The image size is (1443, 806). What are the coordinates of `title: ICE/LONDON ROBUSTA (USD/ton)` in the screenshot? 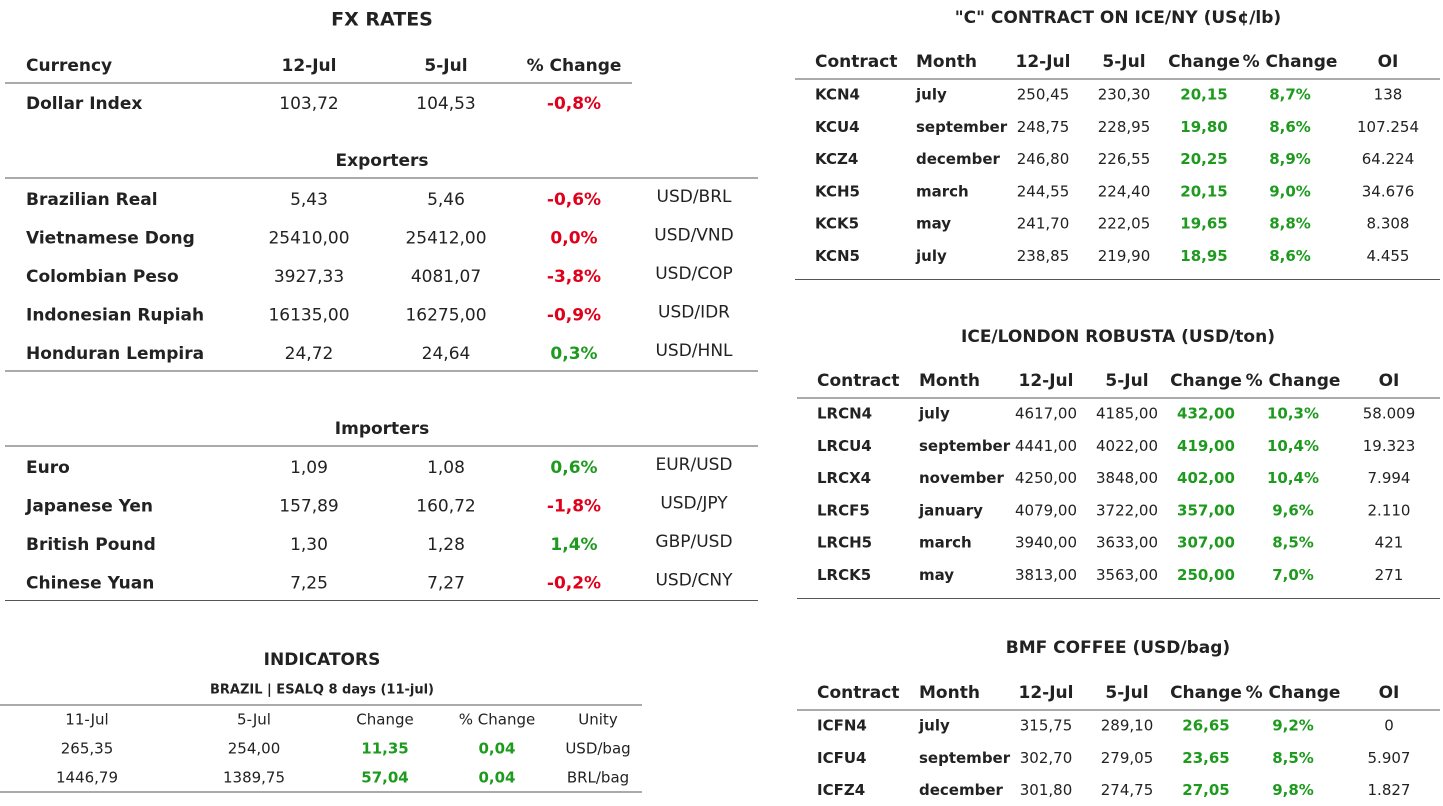 It's located at (1118, 337).